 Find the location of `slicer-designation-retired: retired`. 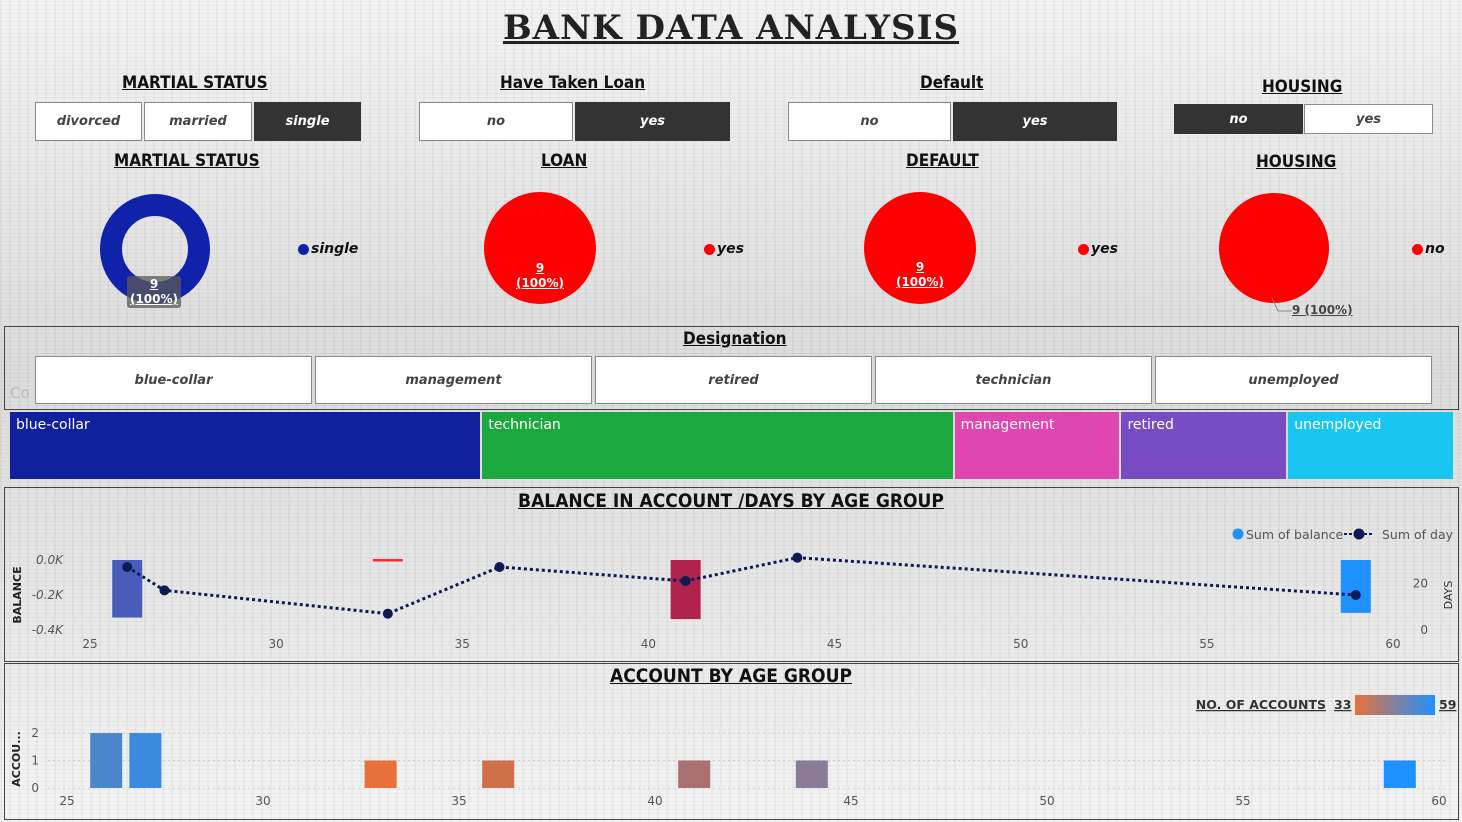

slicer-designation-retired: retired is located at coordinates (733, 380).